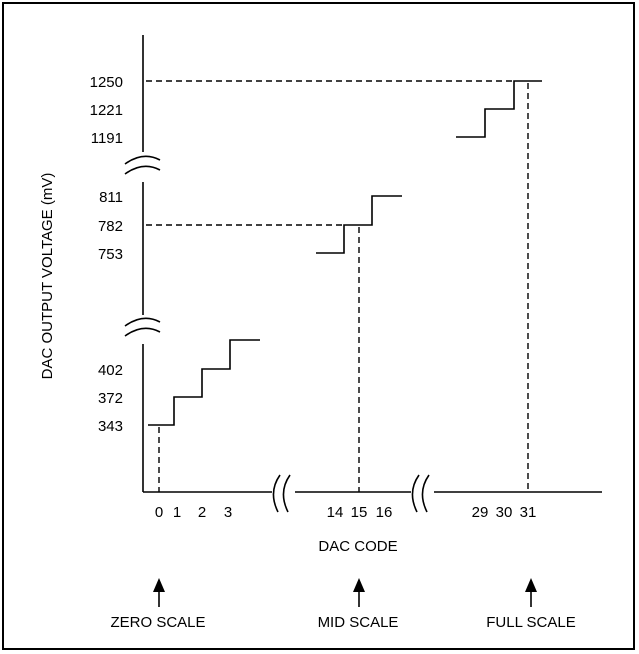  I want to click on x-tick-2: 2, so click(202, 512).